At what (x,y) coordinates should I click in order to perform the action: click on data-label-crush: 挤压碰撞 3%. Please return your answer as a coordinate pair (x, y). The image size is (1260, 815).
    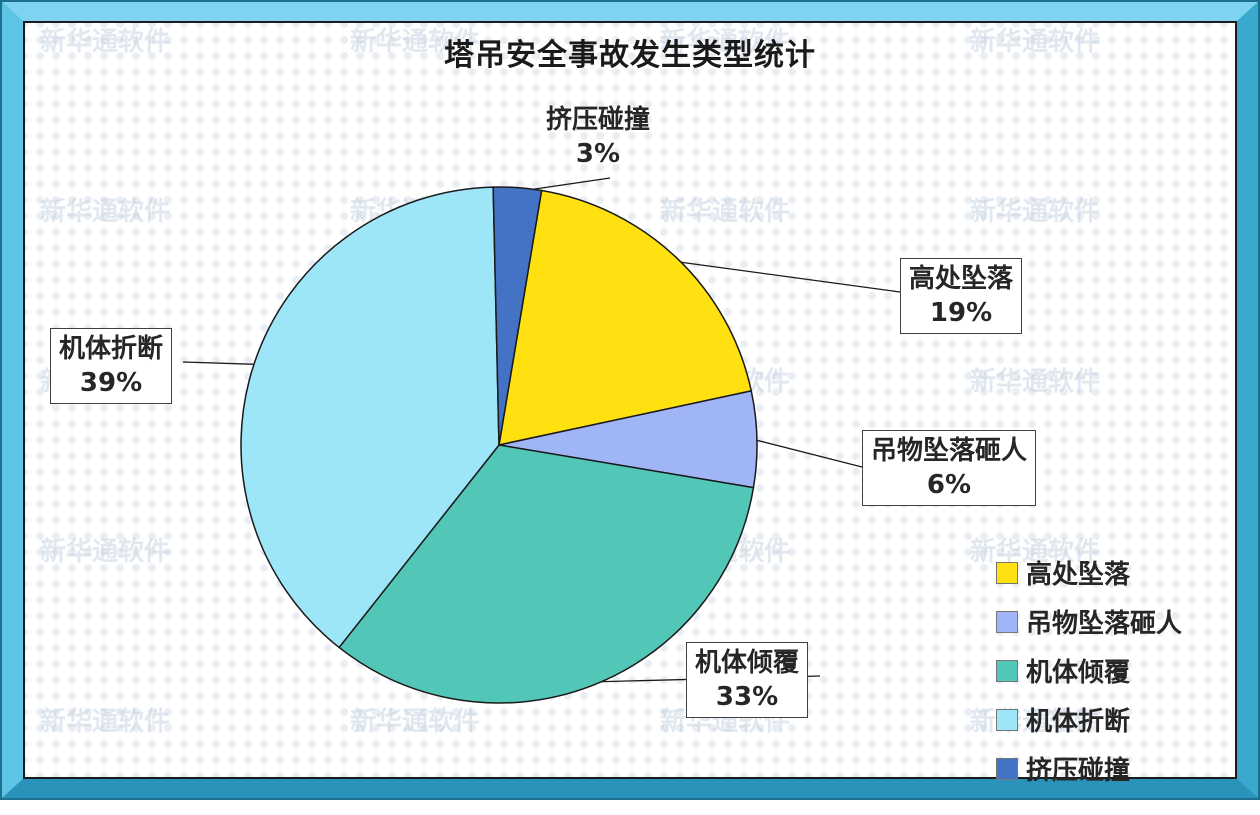
    Looking at the image, I should click on (598, 137).